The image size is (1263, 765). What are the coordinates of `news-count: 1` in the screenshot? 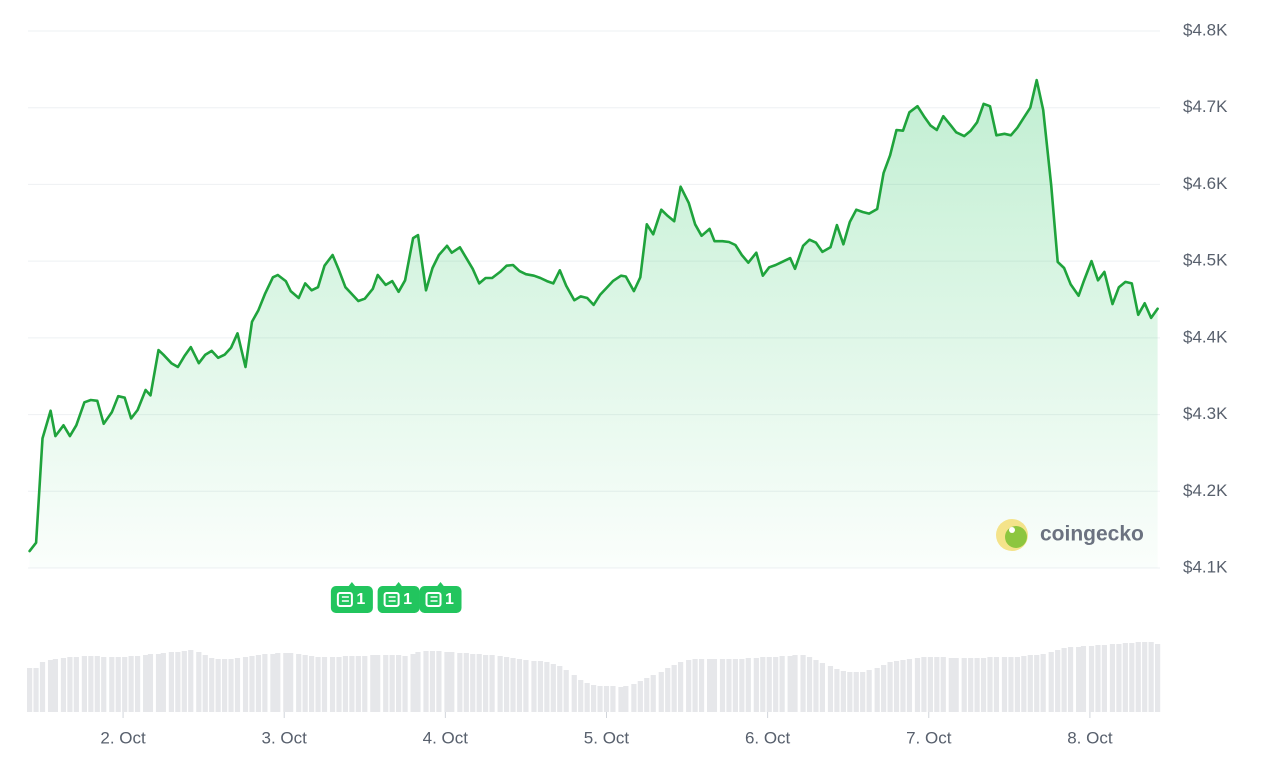 It's located at (360, 599).